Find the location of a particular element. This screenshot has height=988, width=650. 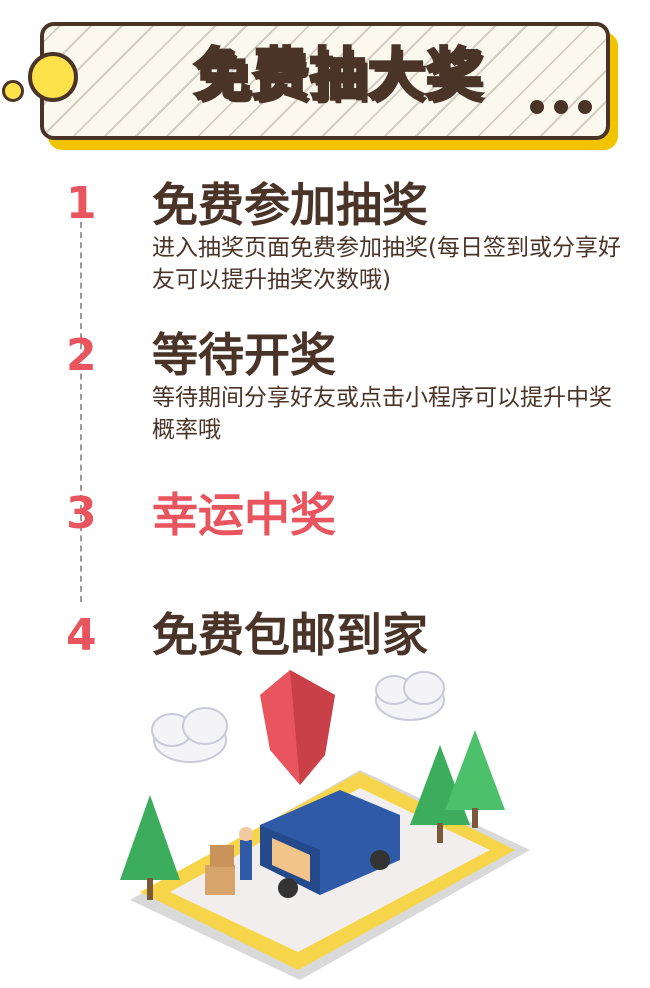

step-3-number: 3 is located at coordinates (81, 513).